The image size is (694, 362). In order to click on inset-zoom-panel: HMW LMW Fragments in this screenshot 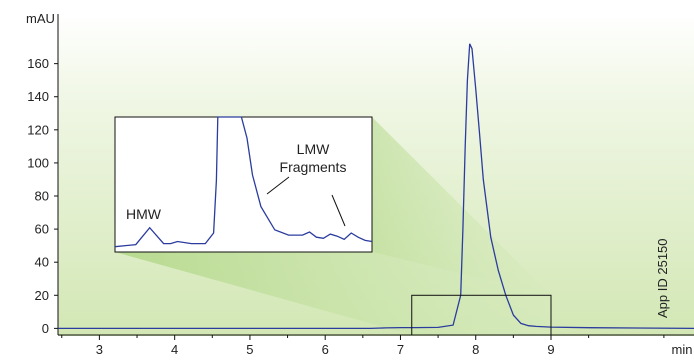, I will do `click(243, 184)`.